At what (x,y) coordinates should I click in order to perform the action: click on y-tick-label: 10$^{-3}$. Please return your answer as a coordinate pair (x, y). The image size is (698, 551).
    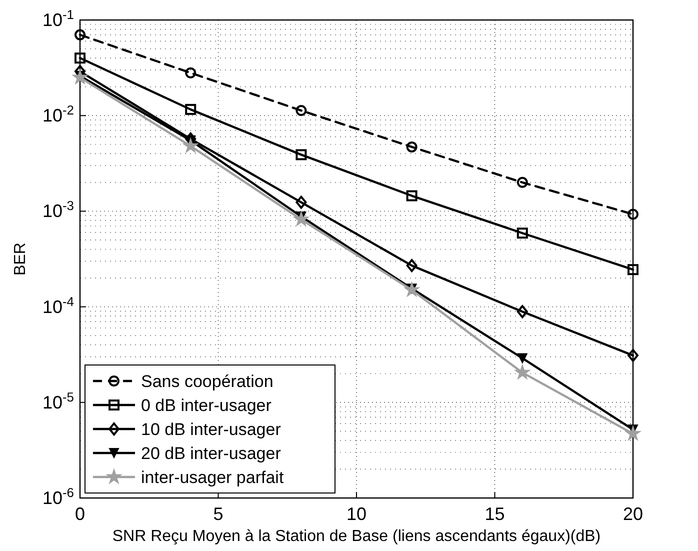
    Looking at the image, I should click on (58, 210).